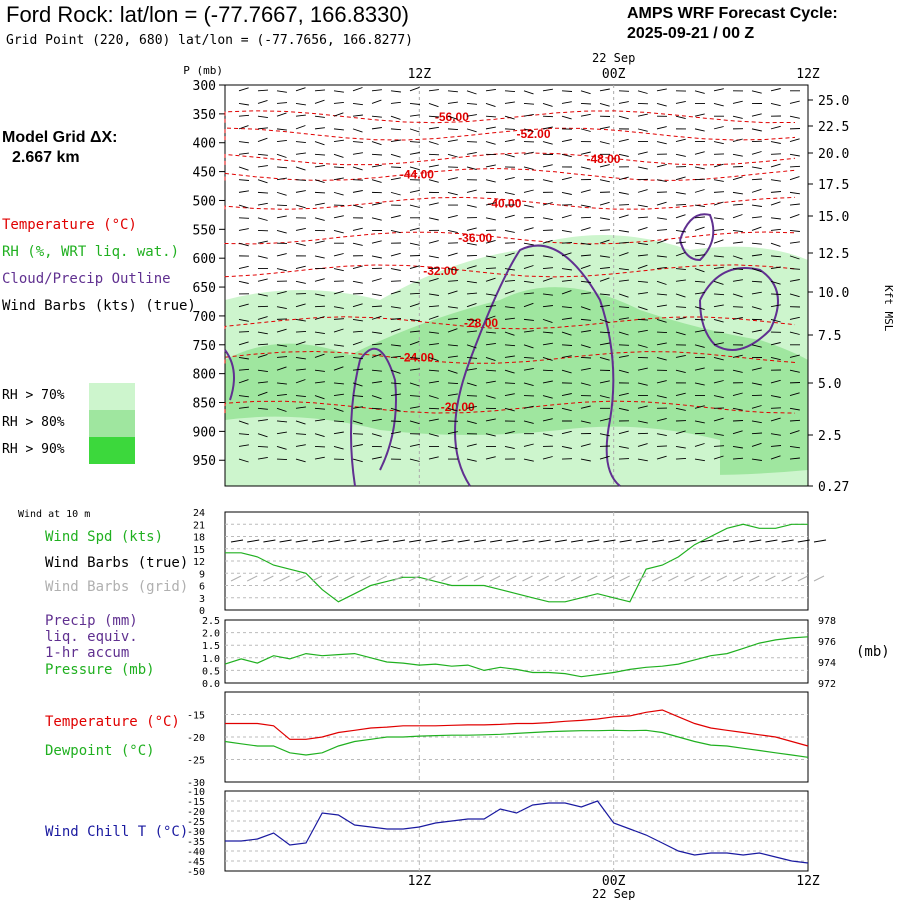  I want to click on rh-legend-90-swatch, so click(112, 450).